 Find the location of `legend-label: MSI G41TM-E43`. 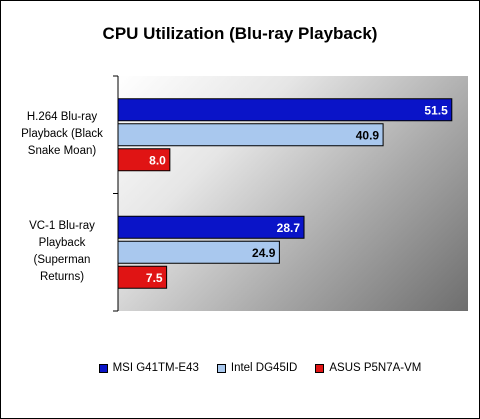

legend-label: MSI G41TM-E43 is located at coordinates (155, 368).